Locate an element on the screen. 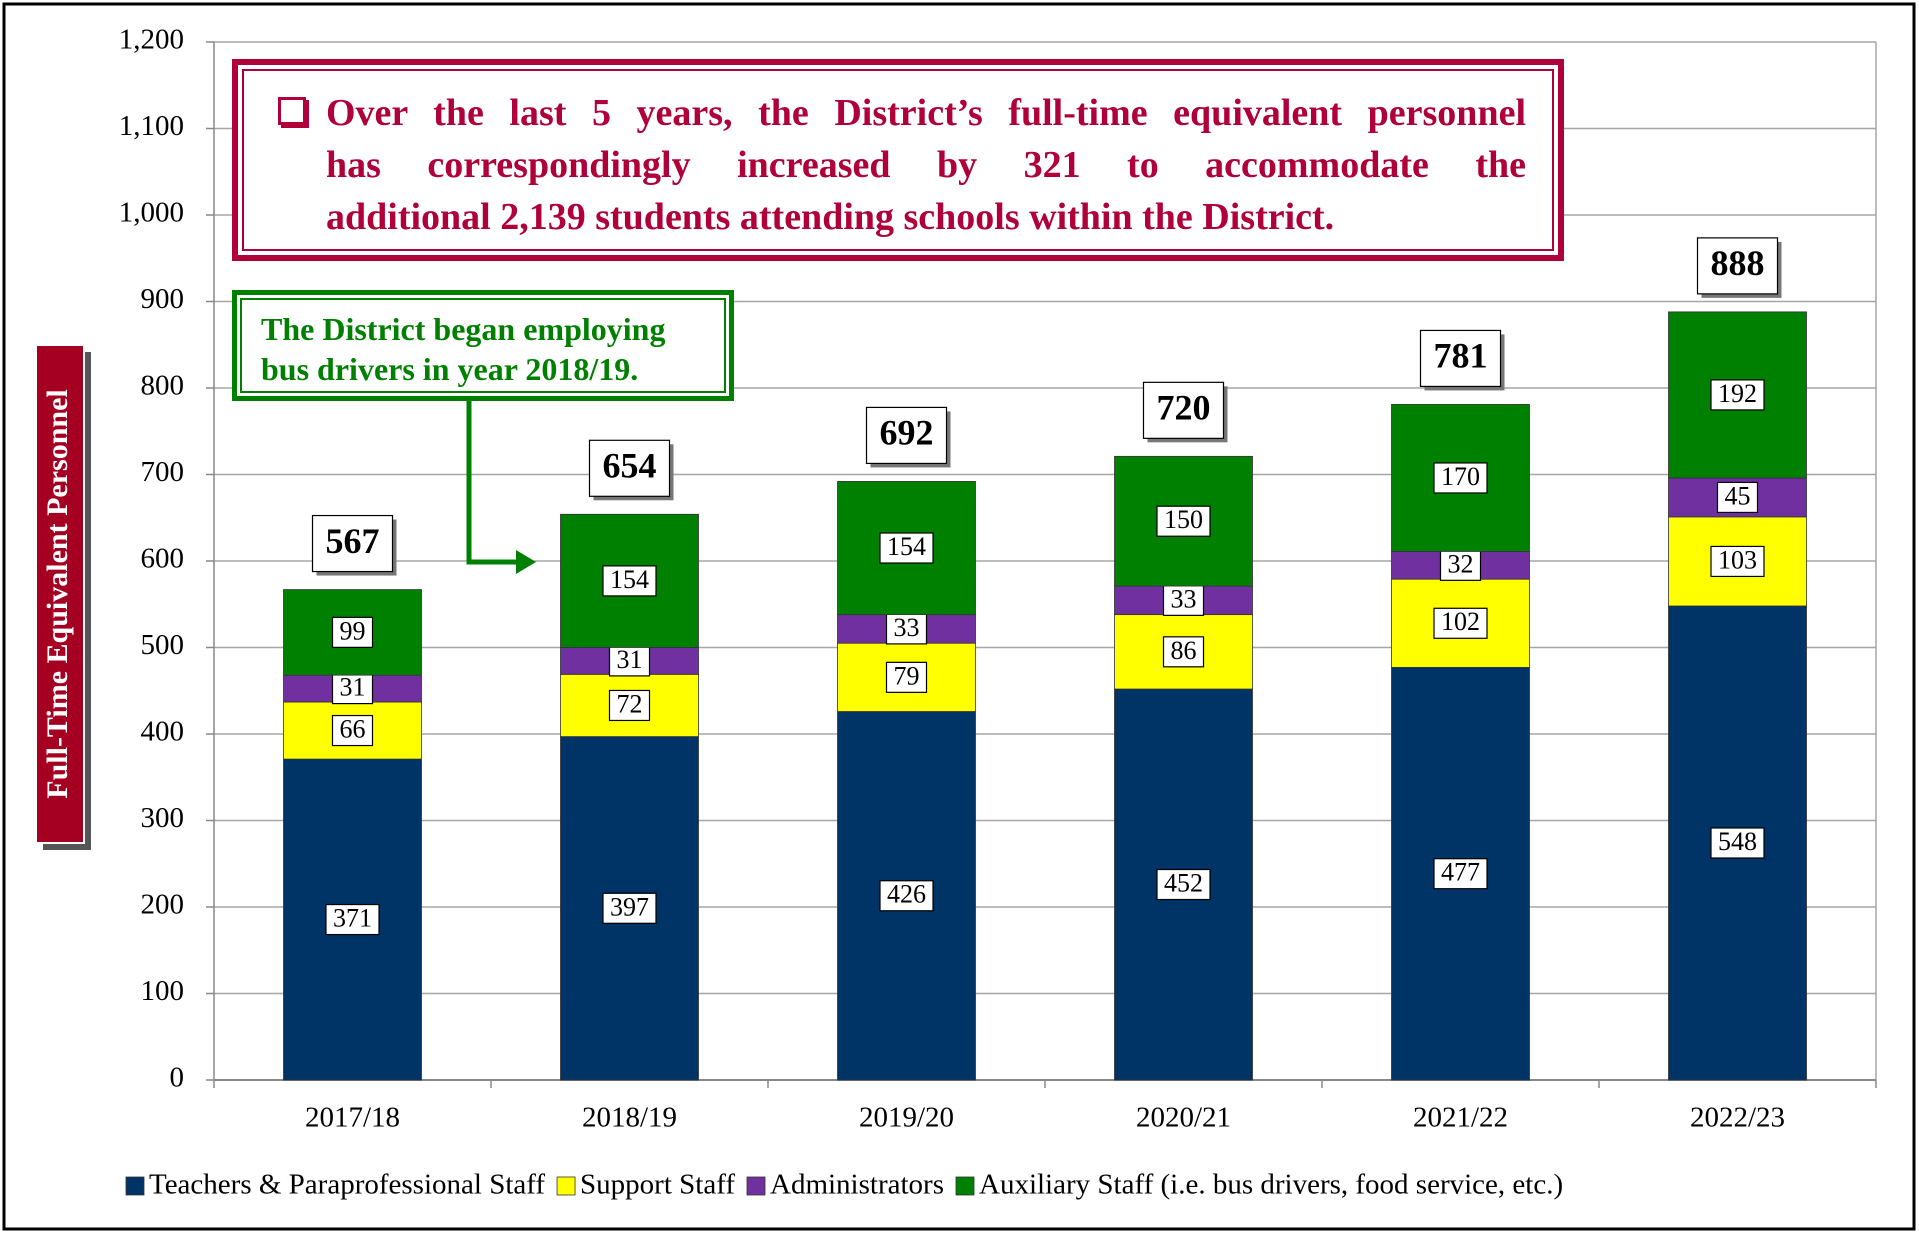 The image size is (1919, 1234). x-tick-label: 2017/18 is located at coordinates (352, 1118).